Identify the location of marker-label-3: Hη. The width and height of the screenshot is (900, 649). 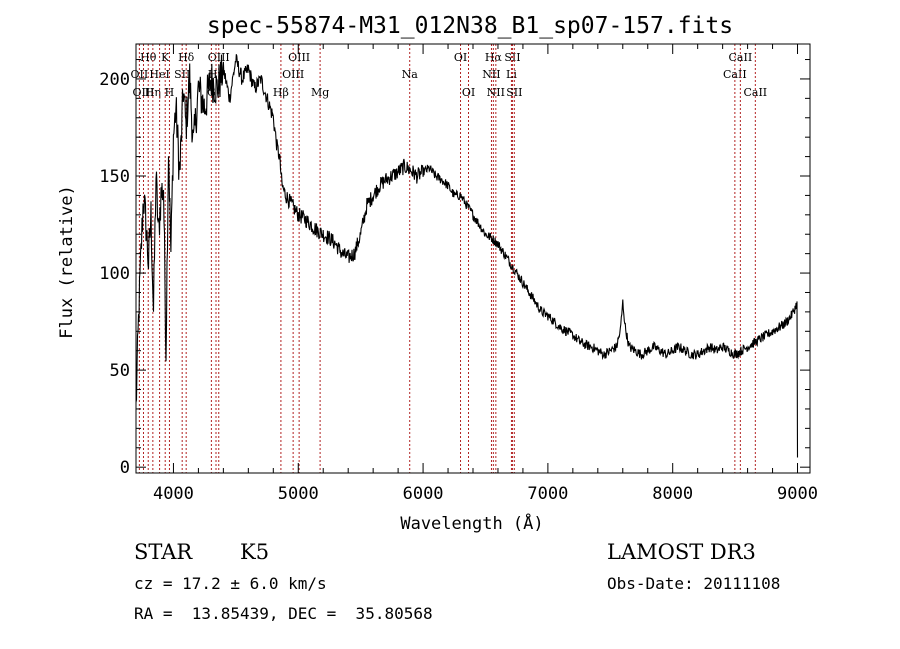
(153, 92).